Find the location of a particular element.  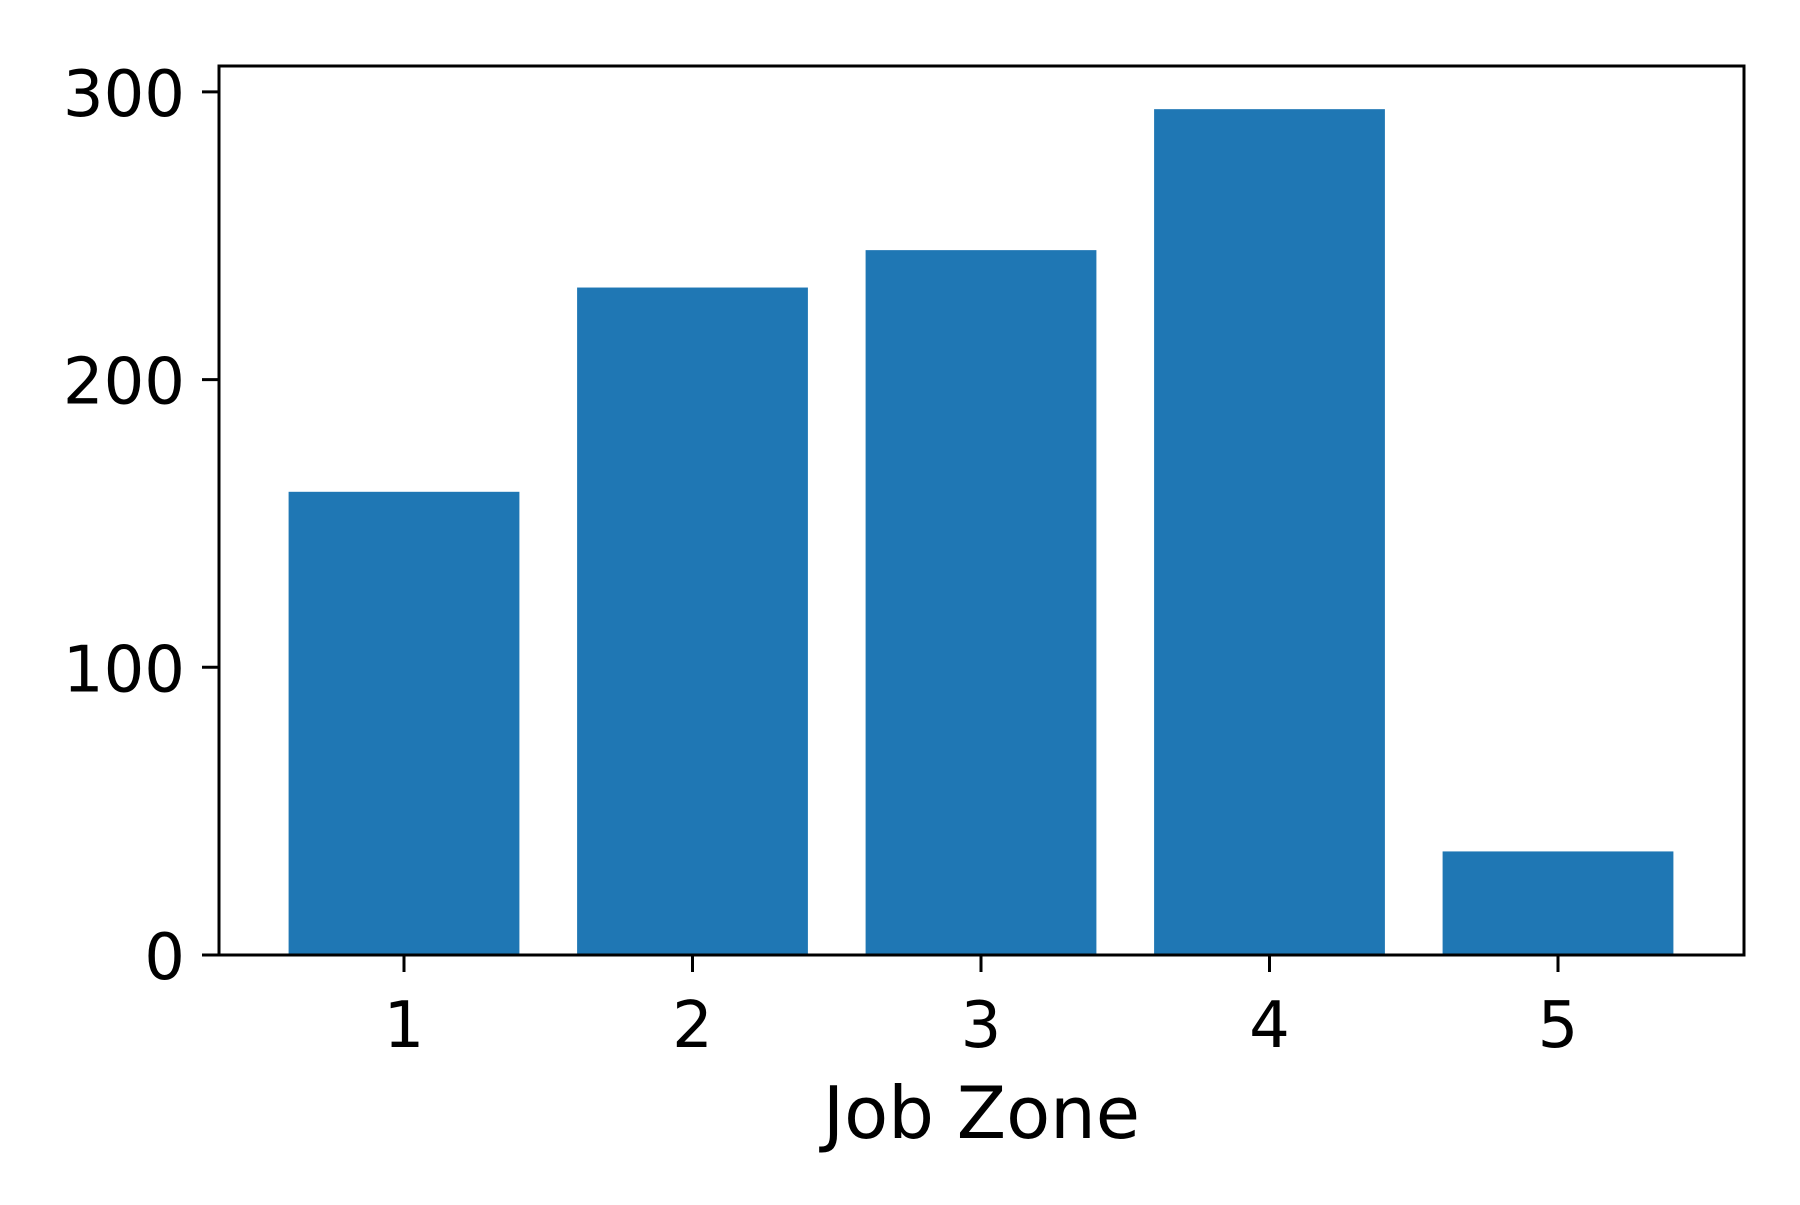

x-tick-label: 2 is located at coordinates (692, 1026).